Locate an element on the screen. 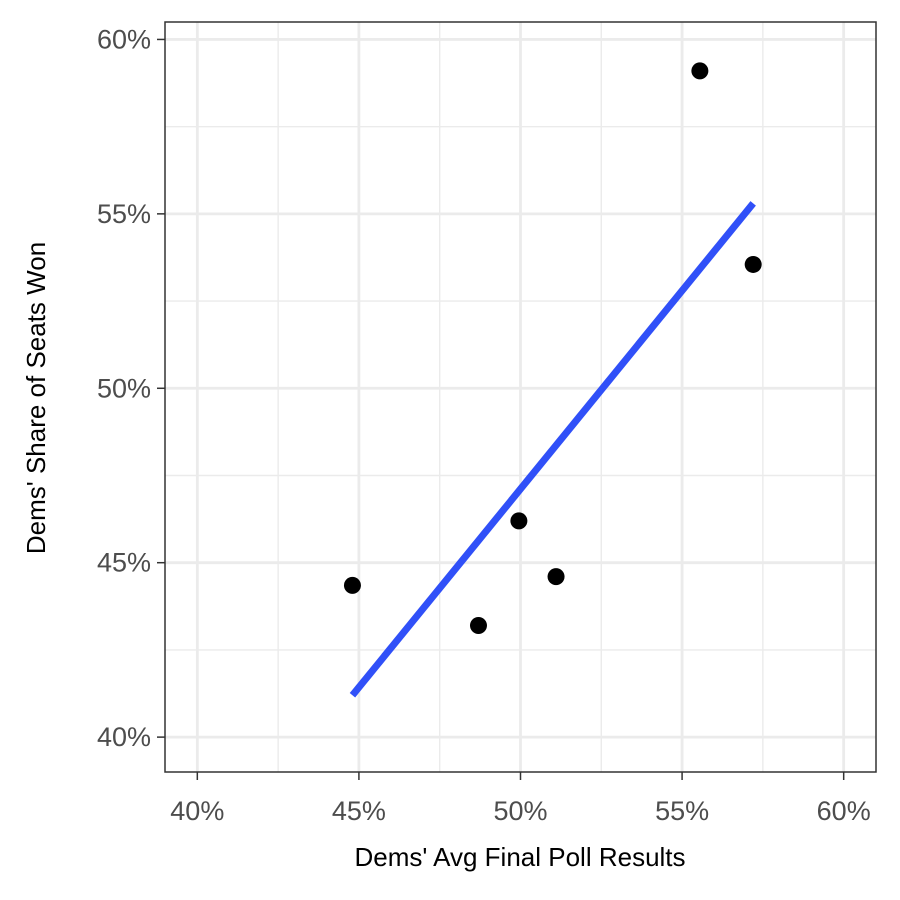 This screenshot has width=900, height=900. x-axis-title: Dems' Avg Final Poll Results is located at coordinates (519, 857).